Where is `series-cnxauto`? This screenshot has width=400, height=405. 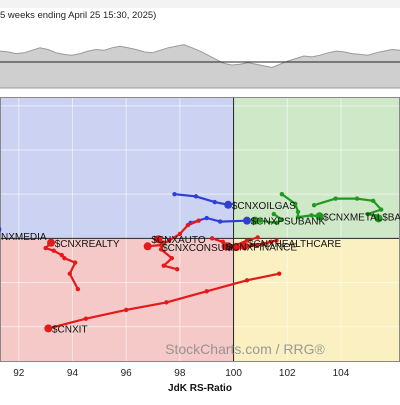 series-cnxauto is located at coordinates (172, 234).